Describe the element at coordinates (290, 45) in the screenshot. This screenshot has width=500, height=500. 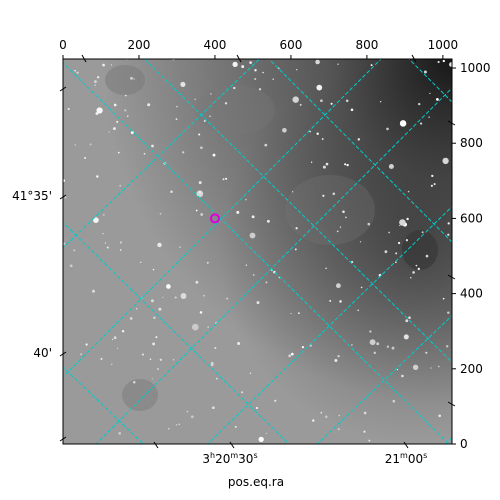
I see `top-tick-label-3: 600` at that location.